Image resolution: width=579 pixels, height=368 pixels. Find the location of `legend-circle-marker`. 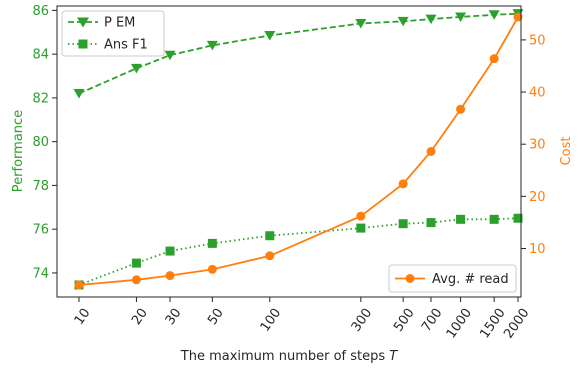

legend-circle-marker is located at coordinates (410, 278).